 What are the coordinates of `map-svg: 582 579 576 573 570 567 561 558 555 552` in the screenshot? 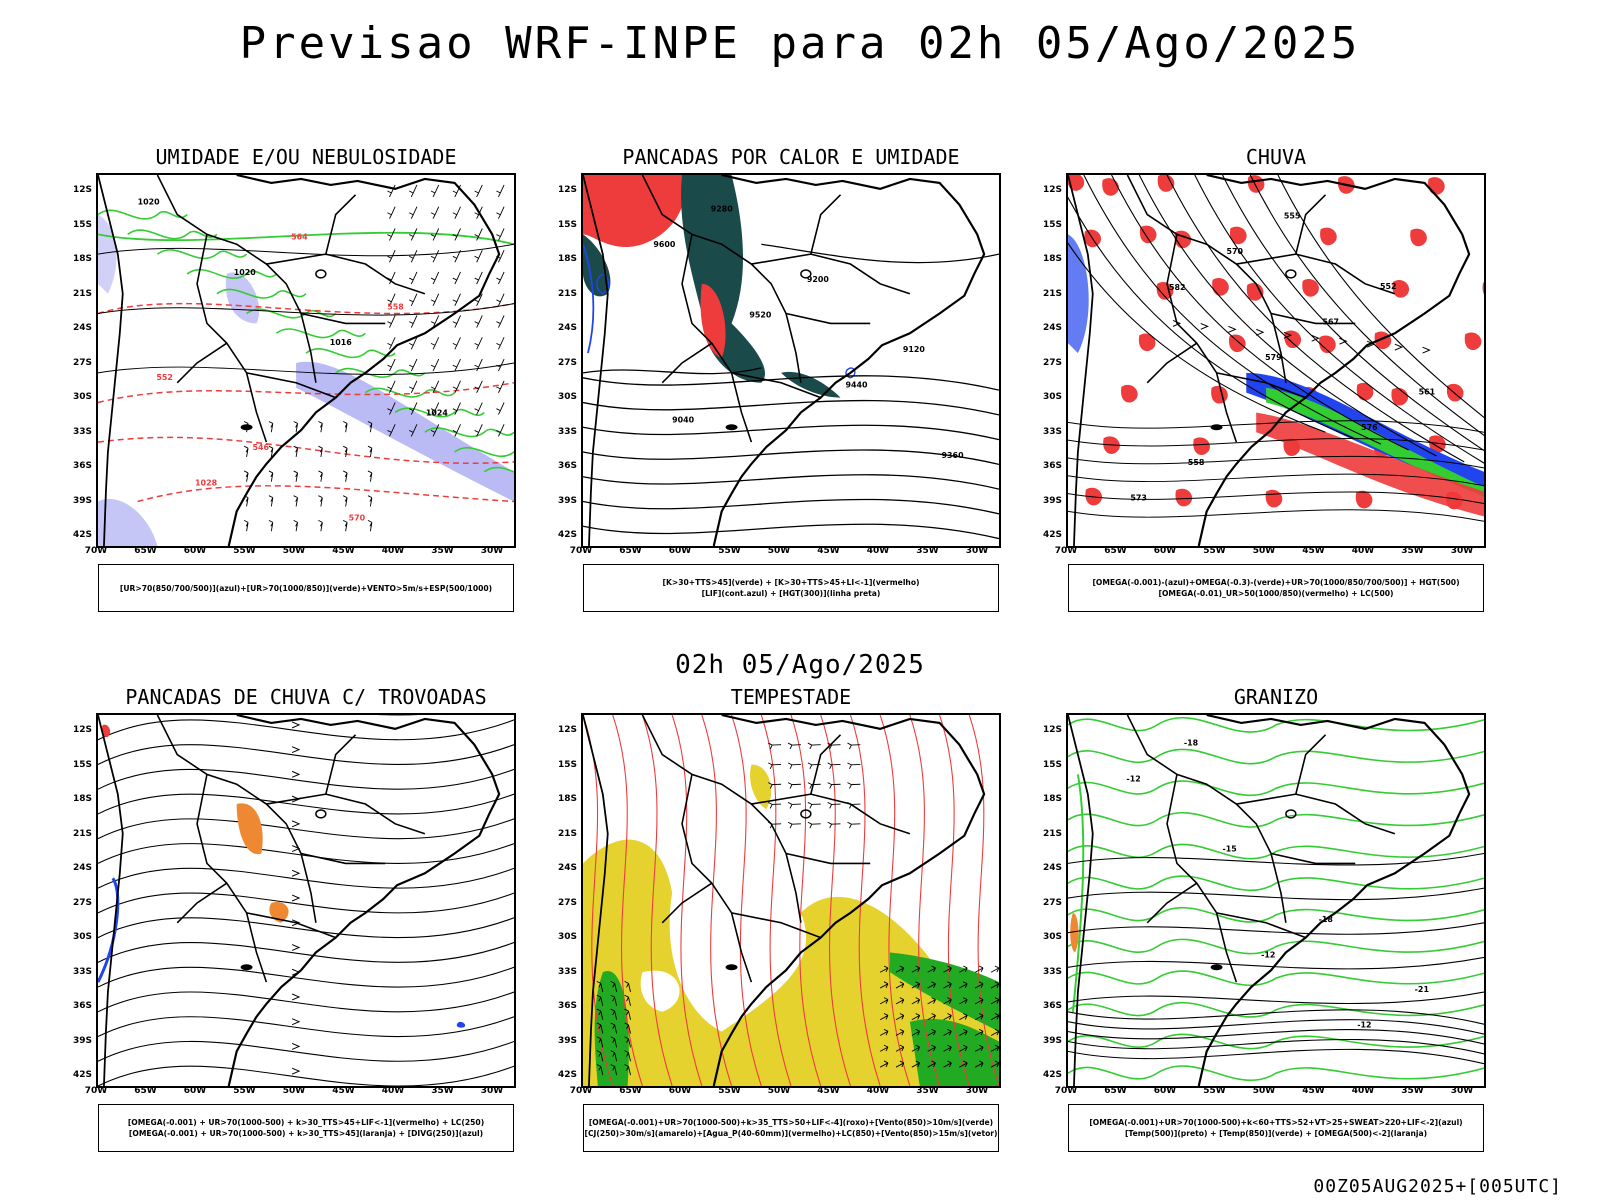 It's located at (1276, 360).